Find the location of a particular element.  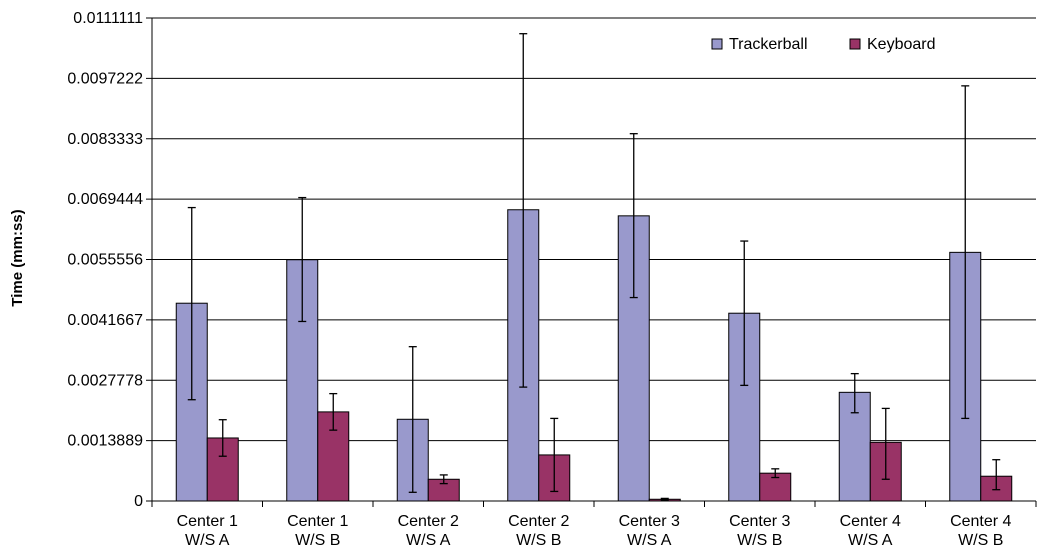

y-tick-label: 0.0111111 is located at coordinates (108, 18).